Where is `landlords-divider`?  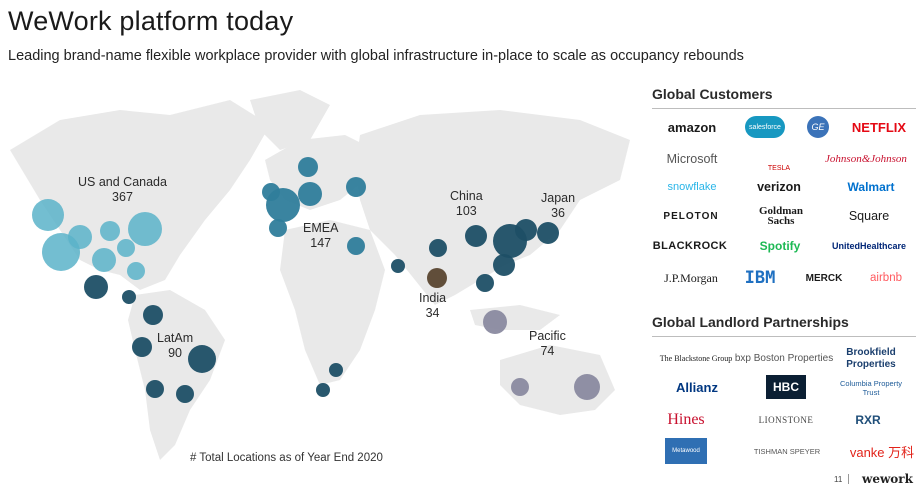 landlords-divider is located at coordinates (784, 336).